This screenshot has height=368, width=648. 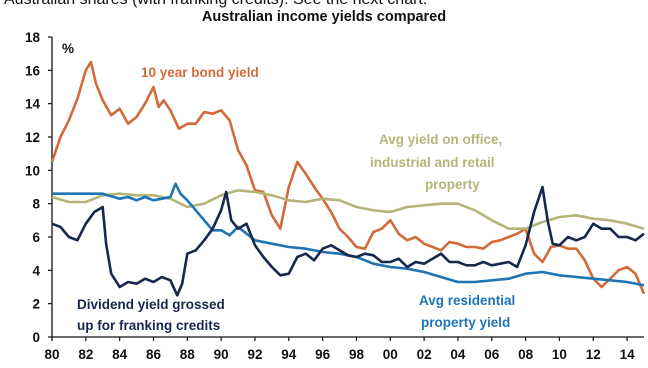 I want to click on x-tick-label: 92, so click(x=254, y=354).